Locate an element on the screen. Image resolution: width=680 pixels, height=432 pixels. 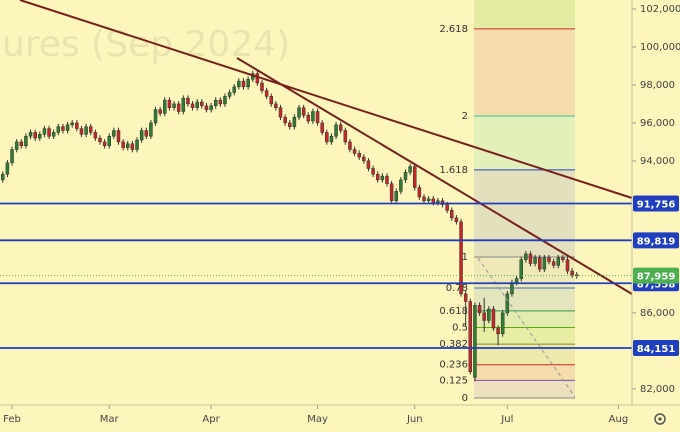
x-tick-label: Jun is located at coordinates (414, 419).